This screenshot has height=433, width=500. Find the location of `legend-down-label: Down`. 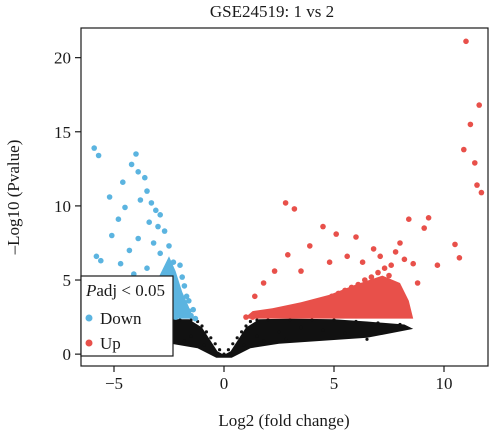

legend-down-label: Down is located at coordinates (121, 318).